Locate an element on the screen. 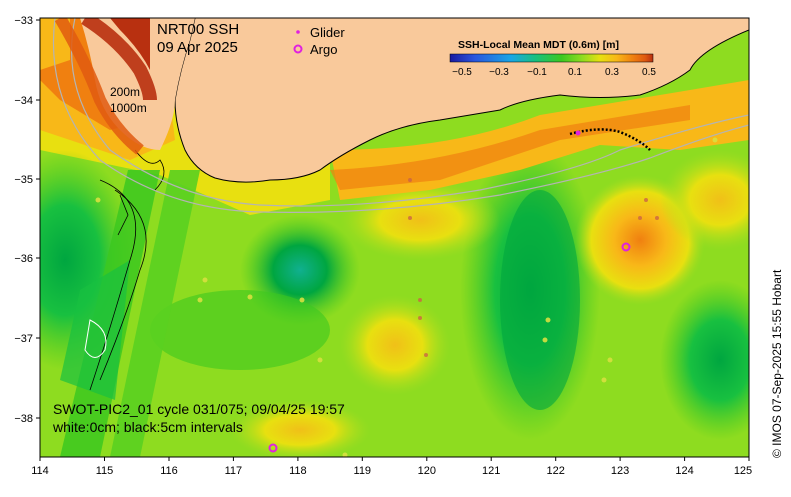 The width and height of the screenshot is (791, 497). colorbar-tick: −0.3 is located at coordinates (499, 72).